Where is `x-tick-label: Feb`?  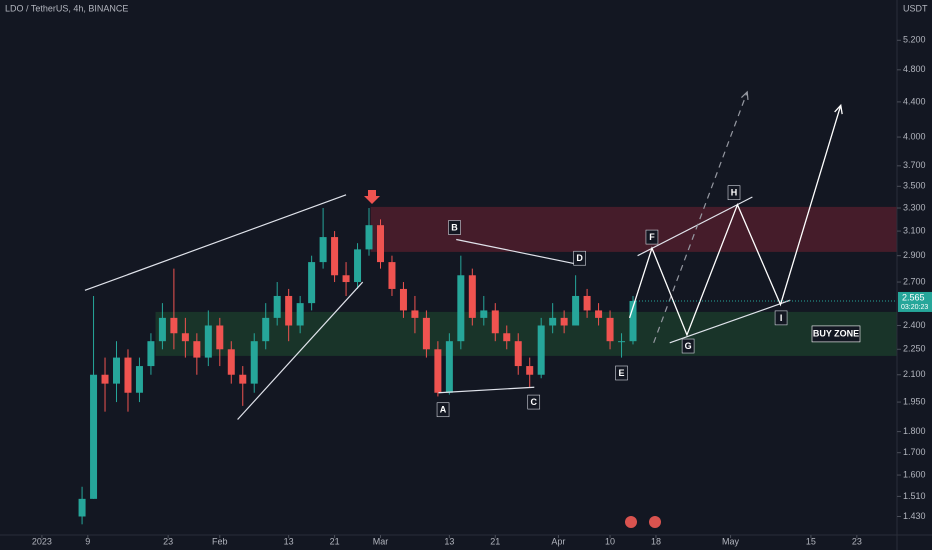
x-tick-label: Feb is located at coordinates (220, 541).